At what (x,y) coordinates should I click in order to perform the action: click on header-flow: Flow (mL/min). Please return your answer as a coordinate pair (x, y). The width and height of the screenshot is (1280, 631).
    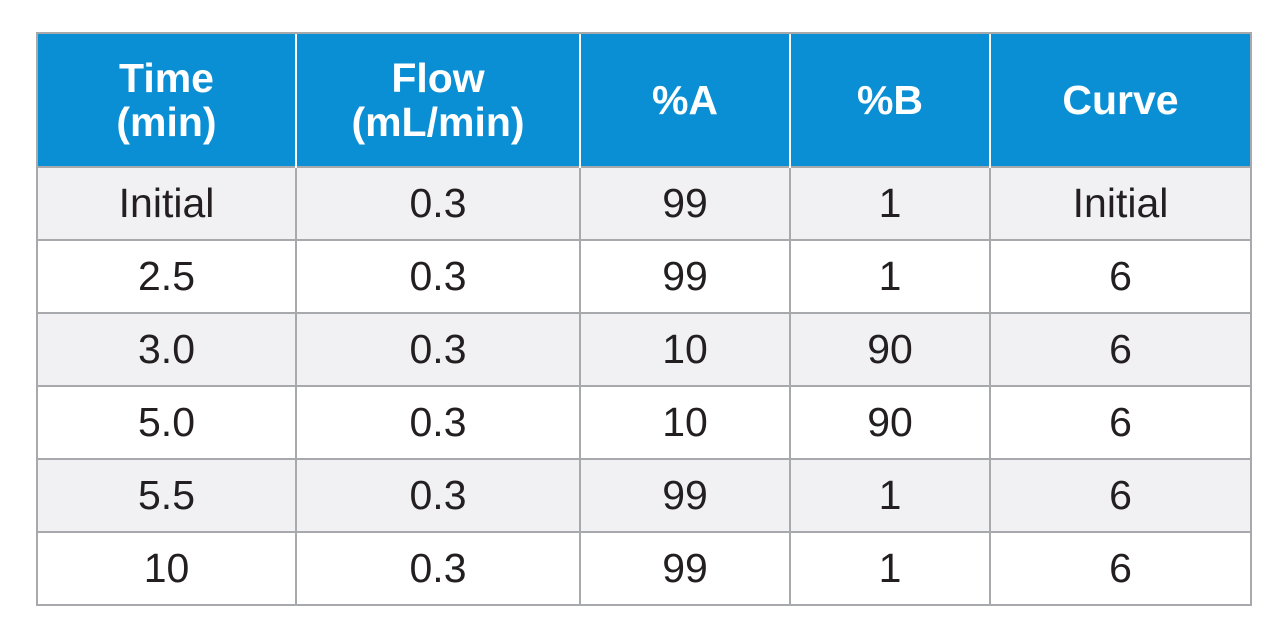
    Looking at the image, I should click on (437, 99).